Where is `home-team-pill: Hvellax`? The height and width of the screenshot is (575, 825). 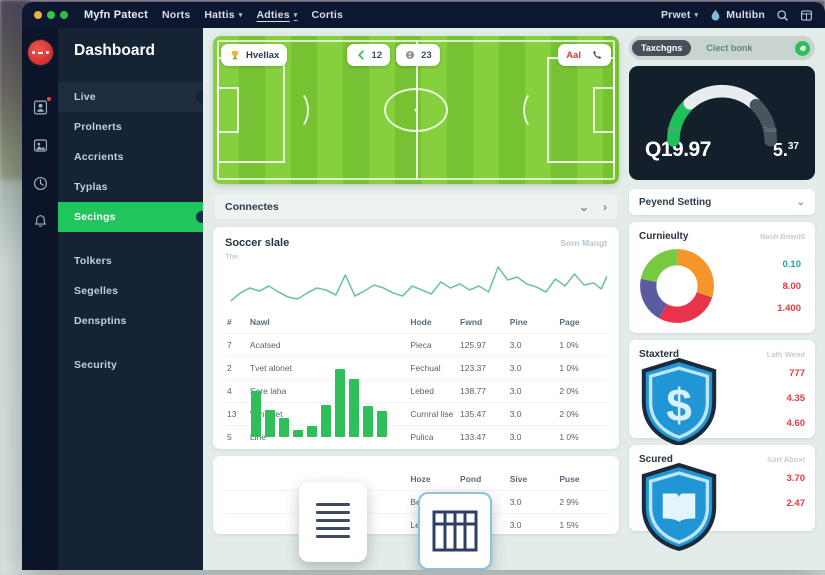
home-team-pill: Hvellax is located at coordinates (254, 55).